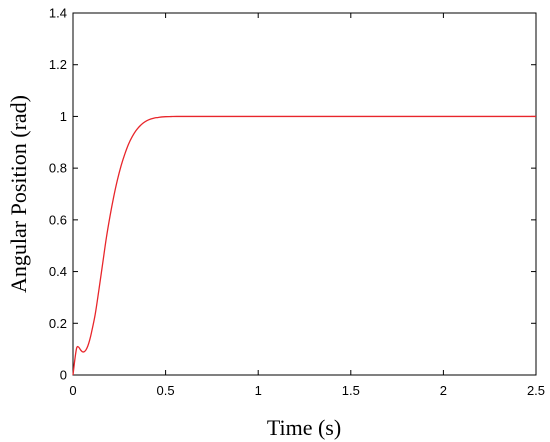 This screenshot has width=550, height=442. I want to click on x-tick-label: 0.5, so click(166, 390).